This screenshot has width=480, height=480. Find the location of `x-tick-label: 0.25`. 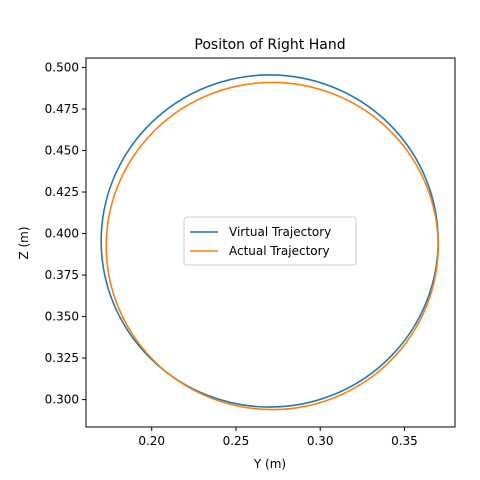

x-tick-label: 0.25 is located at coordinates (236, 441).